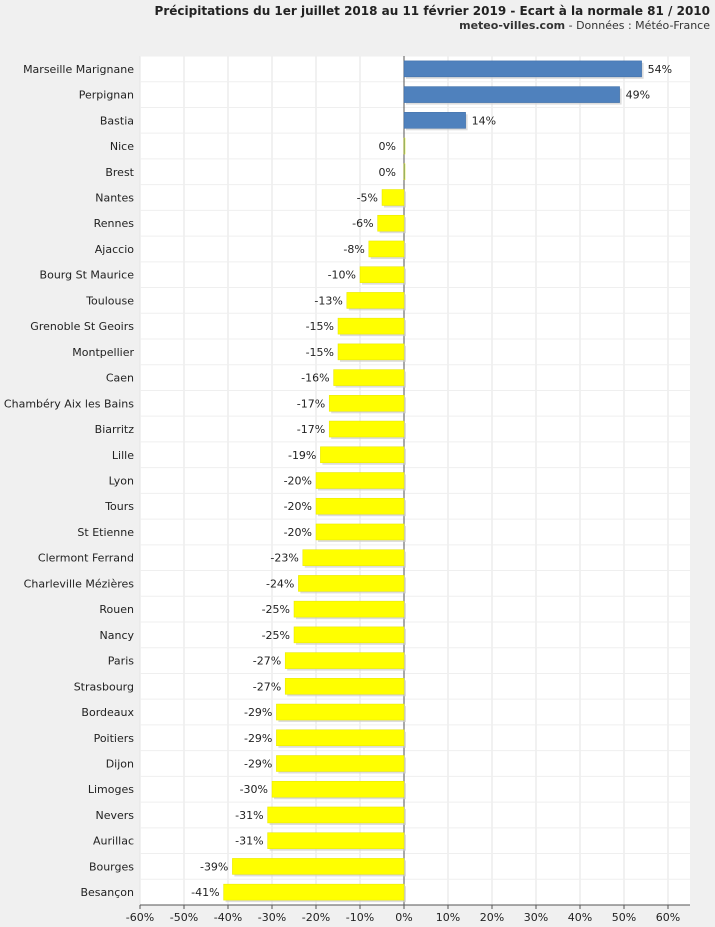 This screenshot has height=927, width=715. I want to click on category-label: Tours, so click(119, 506).